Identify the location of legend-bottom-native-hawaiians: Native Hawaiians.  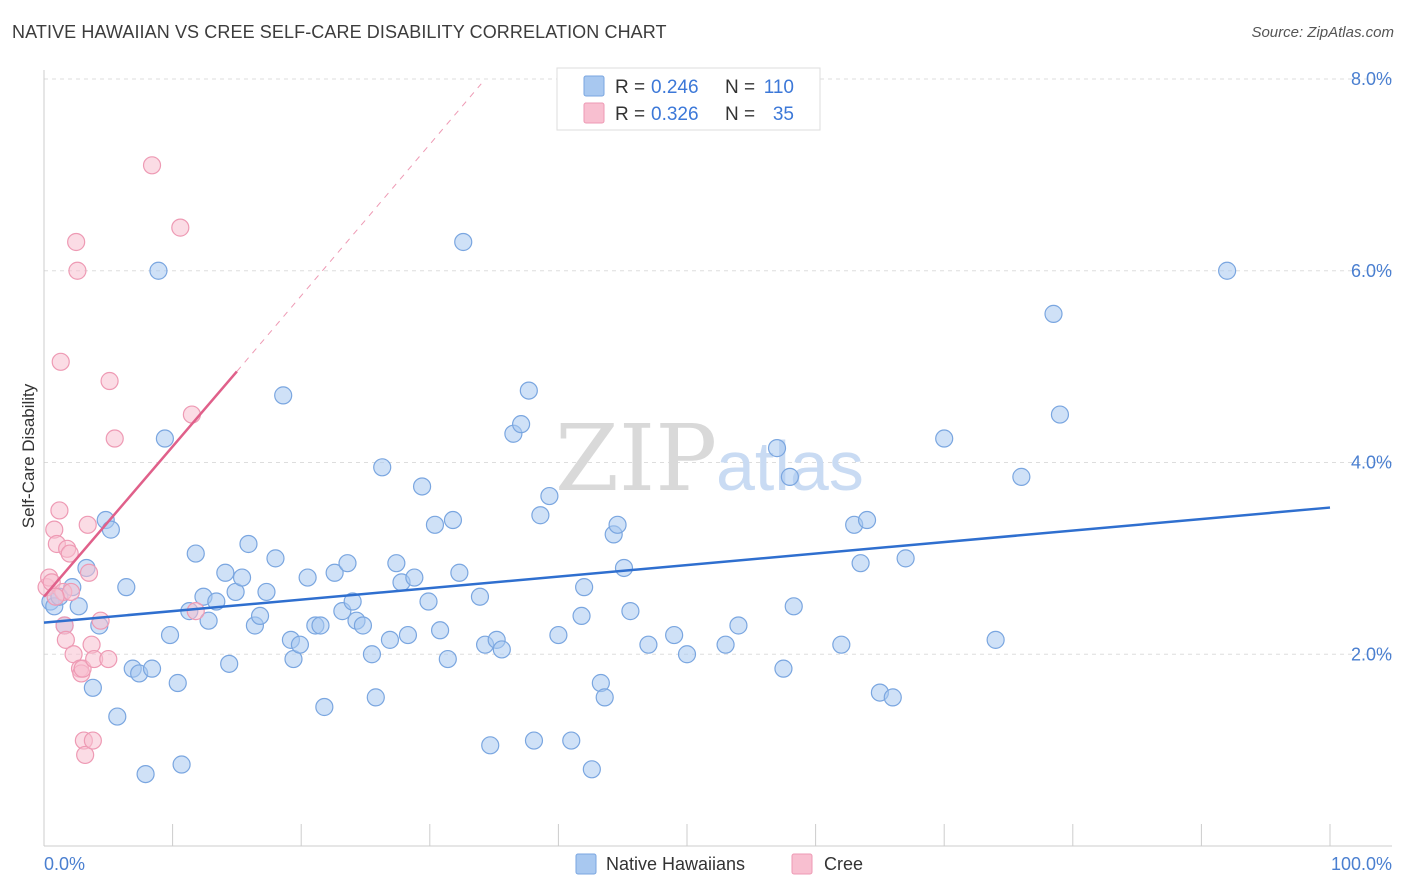
(675, 864).